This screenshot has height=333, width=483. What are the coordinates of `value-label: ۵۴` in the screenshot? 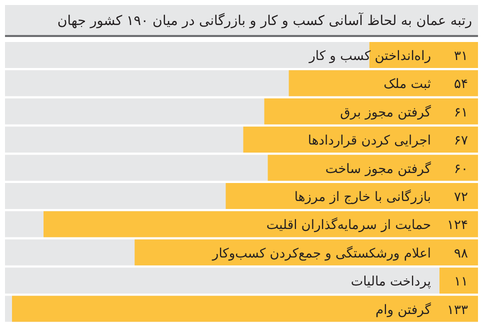 It's located at (461, 84).